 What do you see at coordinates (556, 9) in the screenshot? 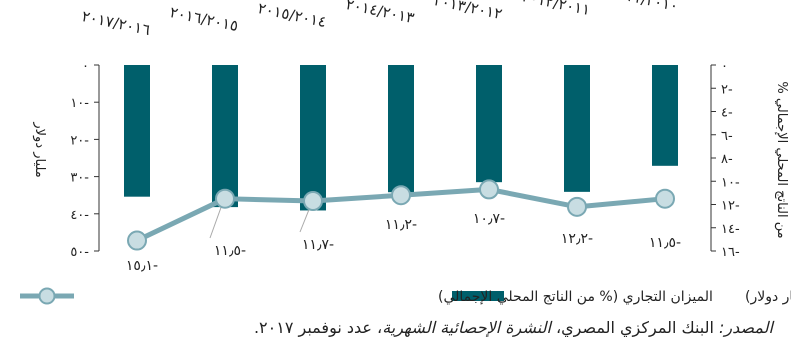
I see `category-label: ٢٠١٢/٢٠١١` at bounding box center [556, 9].